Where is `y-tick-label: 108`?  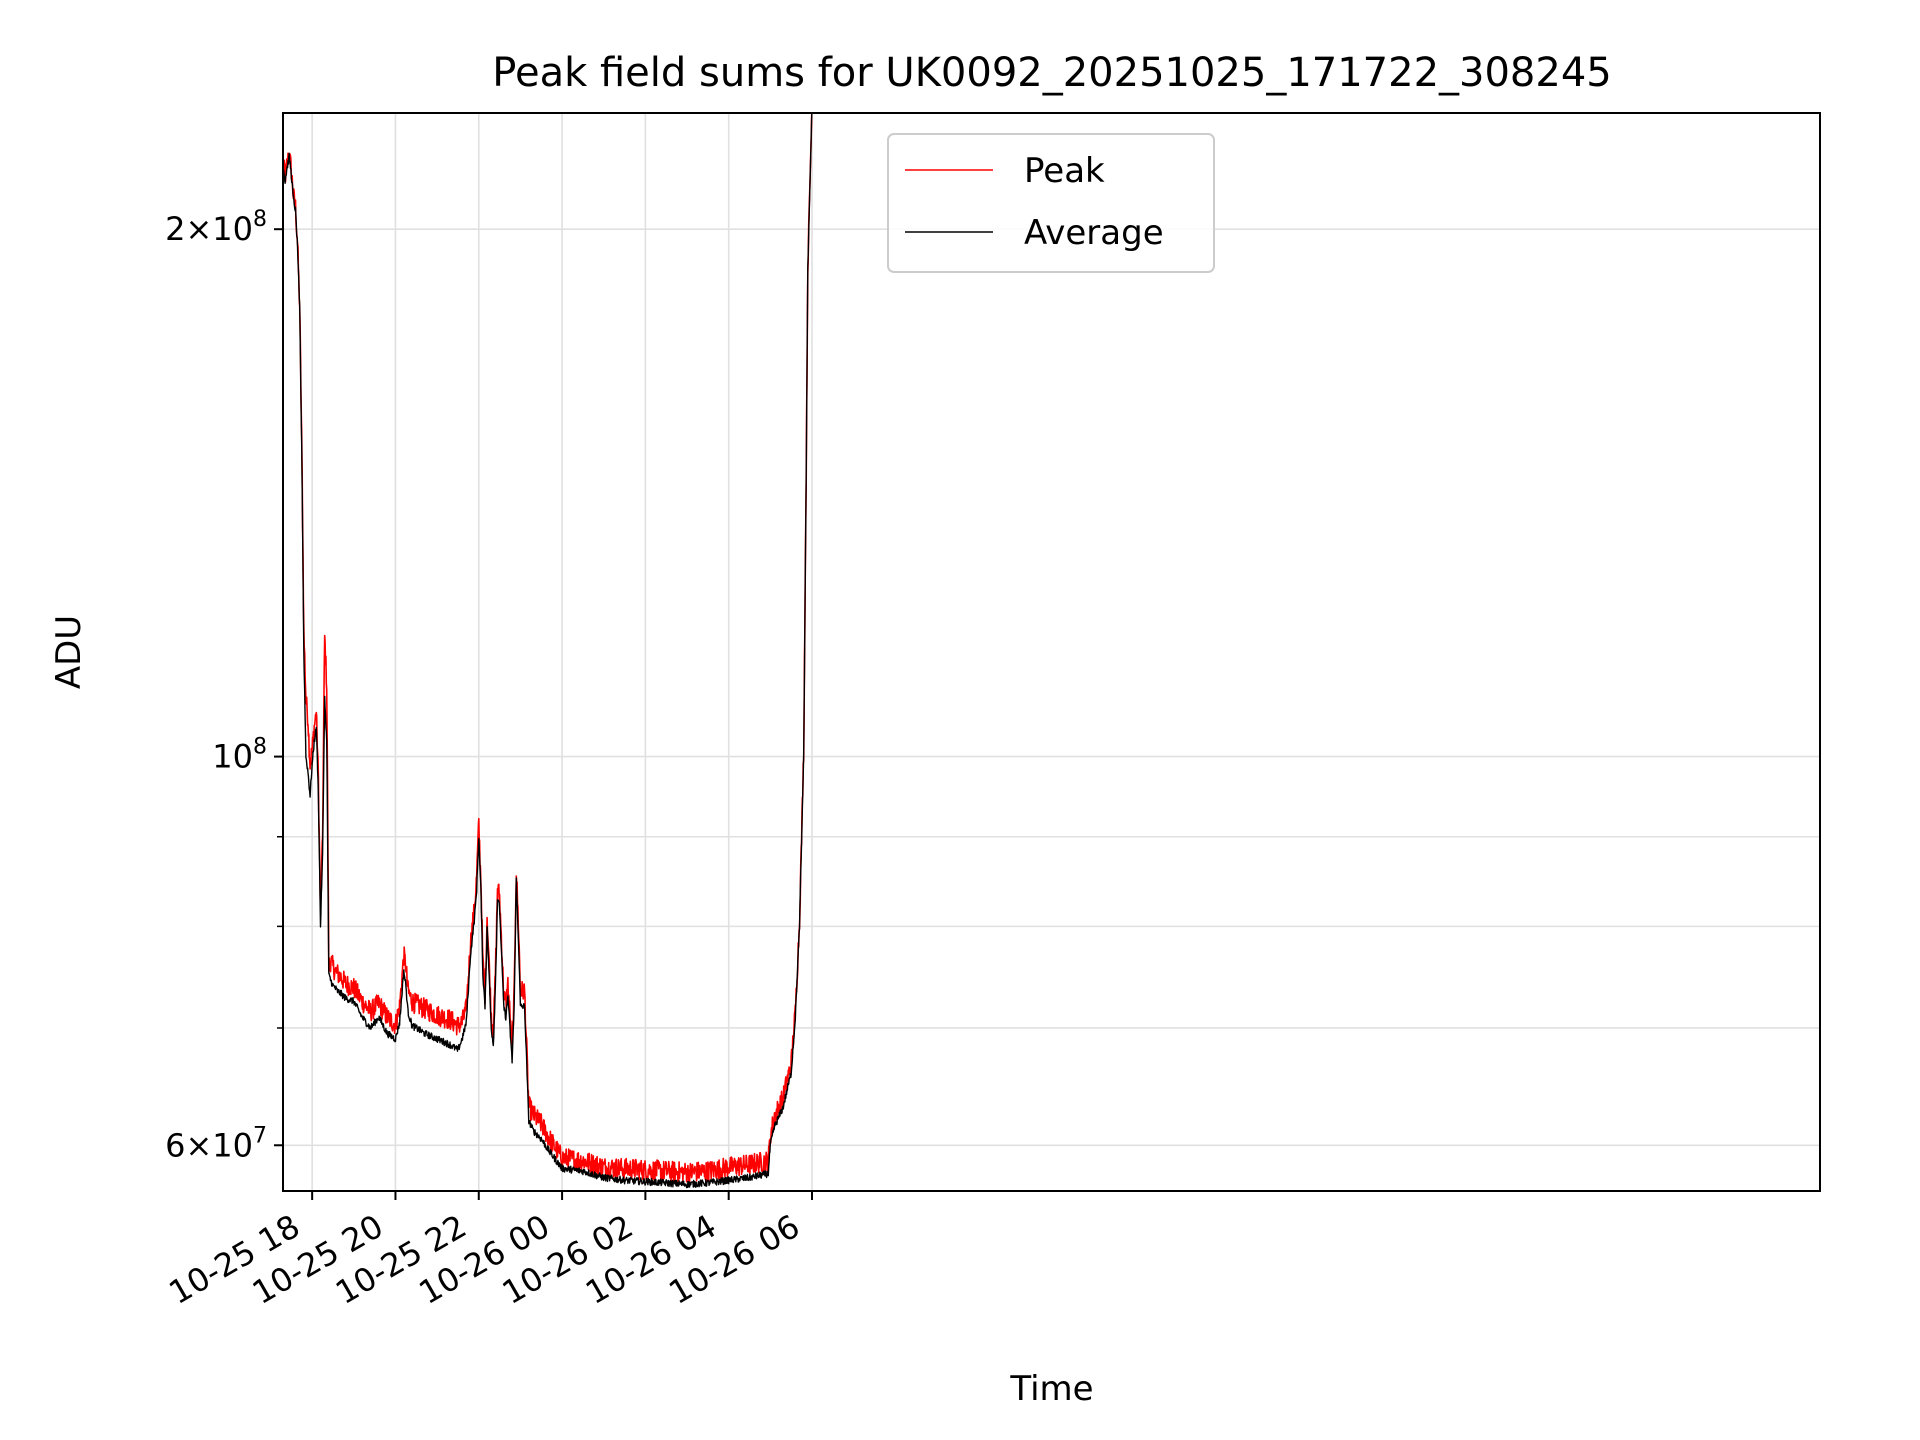 y-tick-label: 108 is located at coordinates (239, 755).